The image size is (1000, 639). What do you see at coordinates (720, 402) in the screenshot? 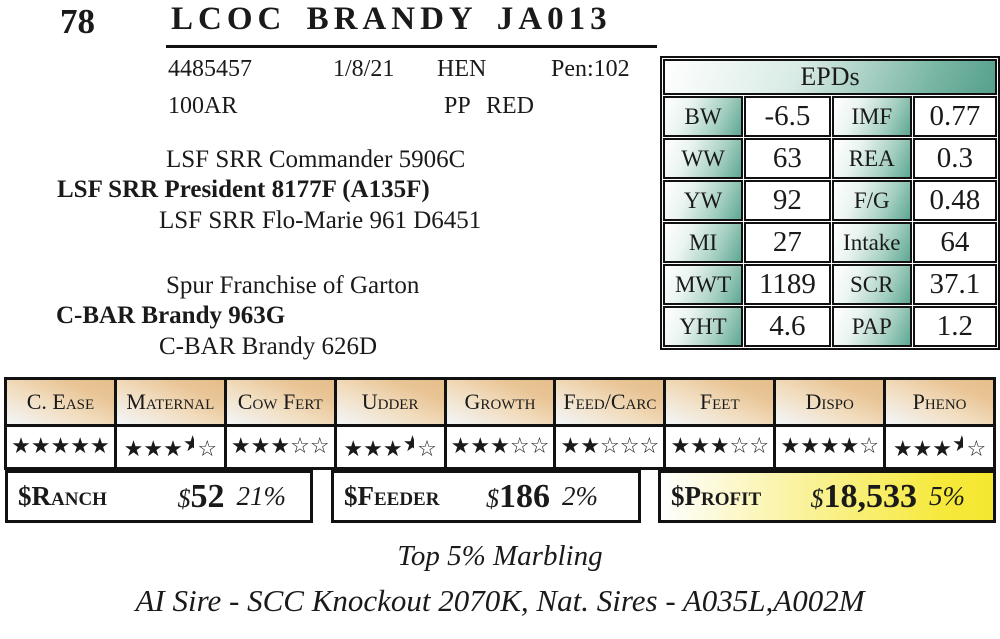
I see `rating-header-feet: Feet` at bounding box center [720, 402].